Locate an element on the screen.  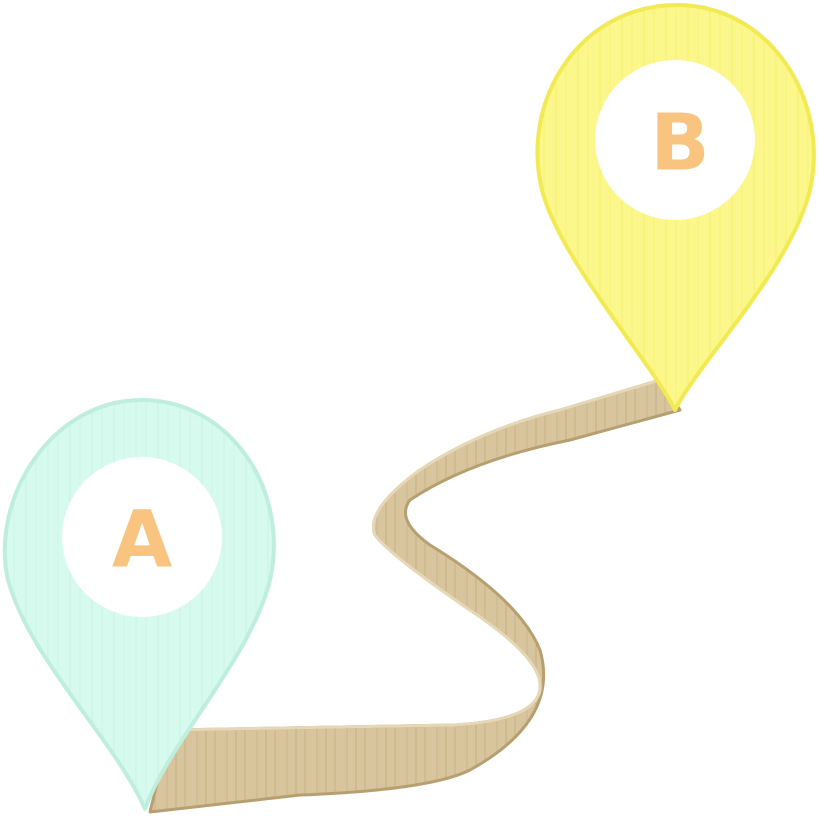
pin-b-label: B is located at coordinates (679, 143).